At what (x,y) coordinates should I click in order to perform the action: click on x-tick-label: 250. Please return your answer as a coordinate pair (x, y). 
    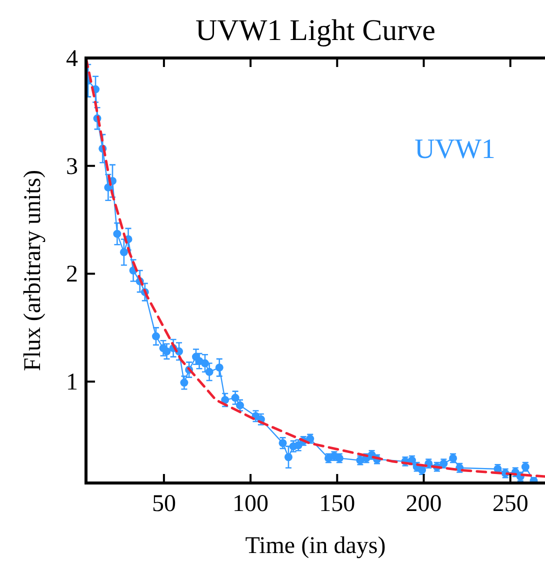
    Looking at the image, I should click on (510, 504).